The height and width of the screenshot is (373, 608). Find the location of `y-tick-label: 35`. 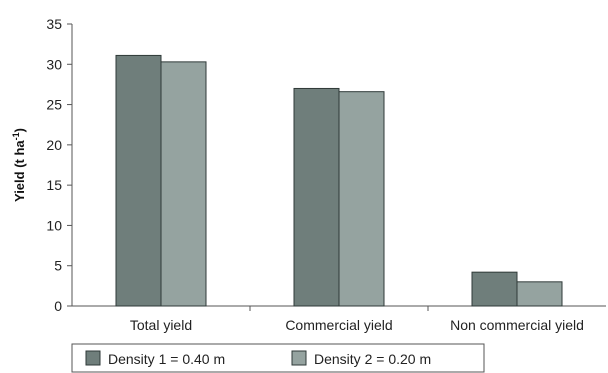

y-tick-label: 35 is located at coordinates (54, 24).